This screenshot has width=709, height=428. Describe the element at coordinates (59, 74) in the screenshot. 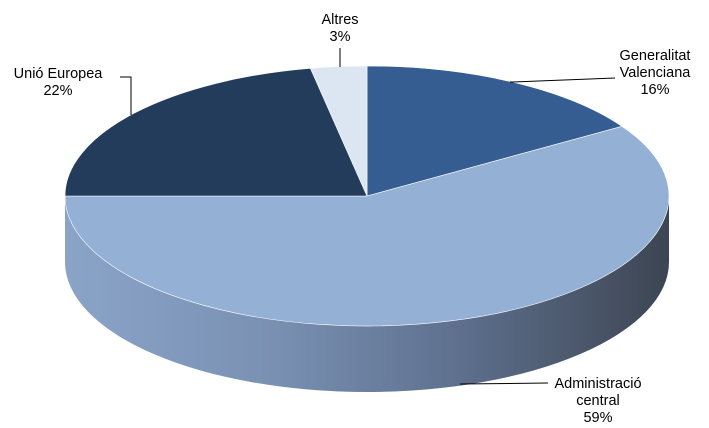

I see `slice-name-label: Unió Europea` at that location.